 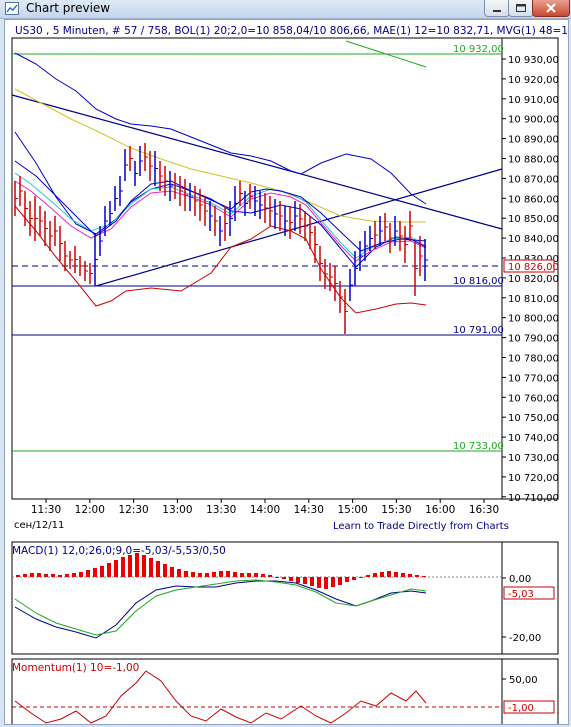 I want to click on green-diagonal-line, so click(x=386, y=54).